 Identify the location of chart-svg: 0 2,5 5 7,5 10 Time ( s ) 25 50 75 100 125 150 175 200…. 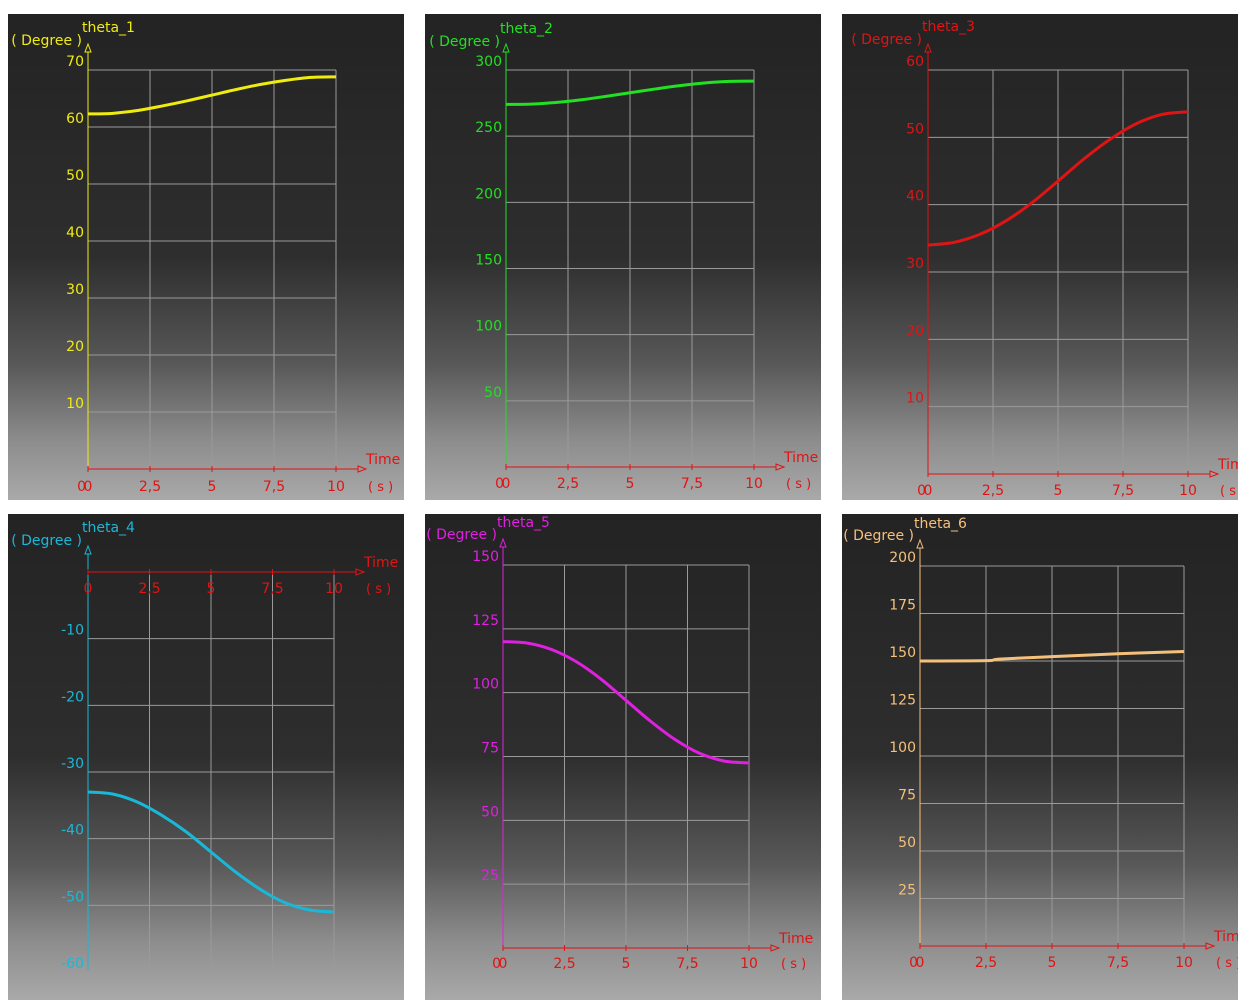
(1040, 743).